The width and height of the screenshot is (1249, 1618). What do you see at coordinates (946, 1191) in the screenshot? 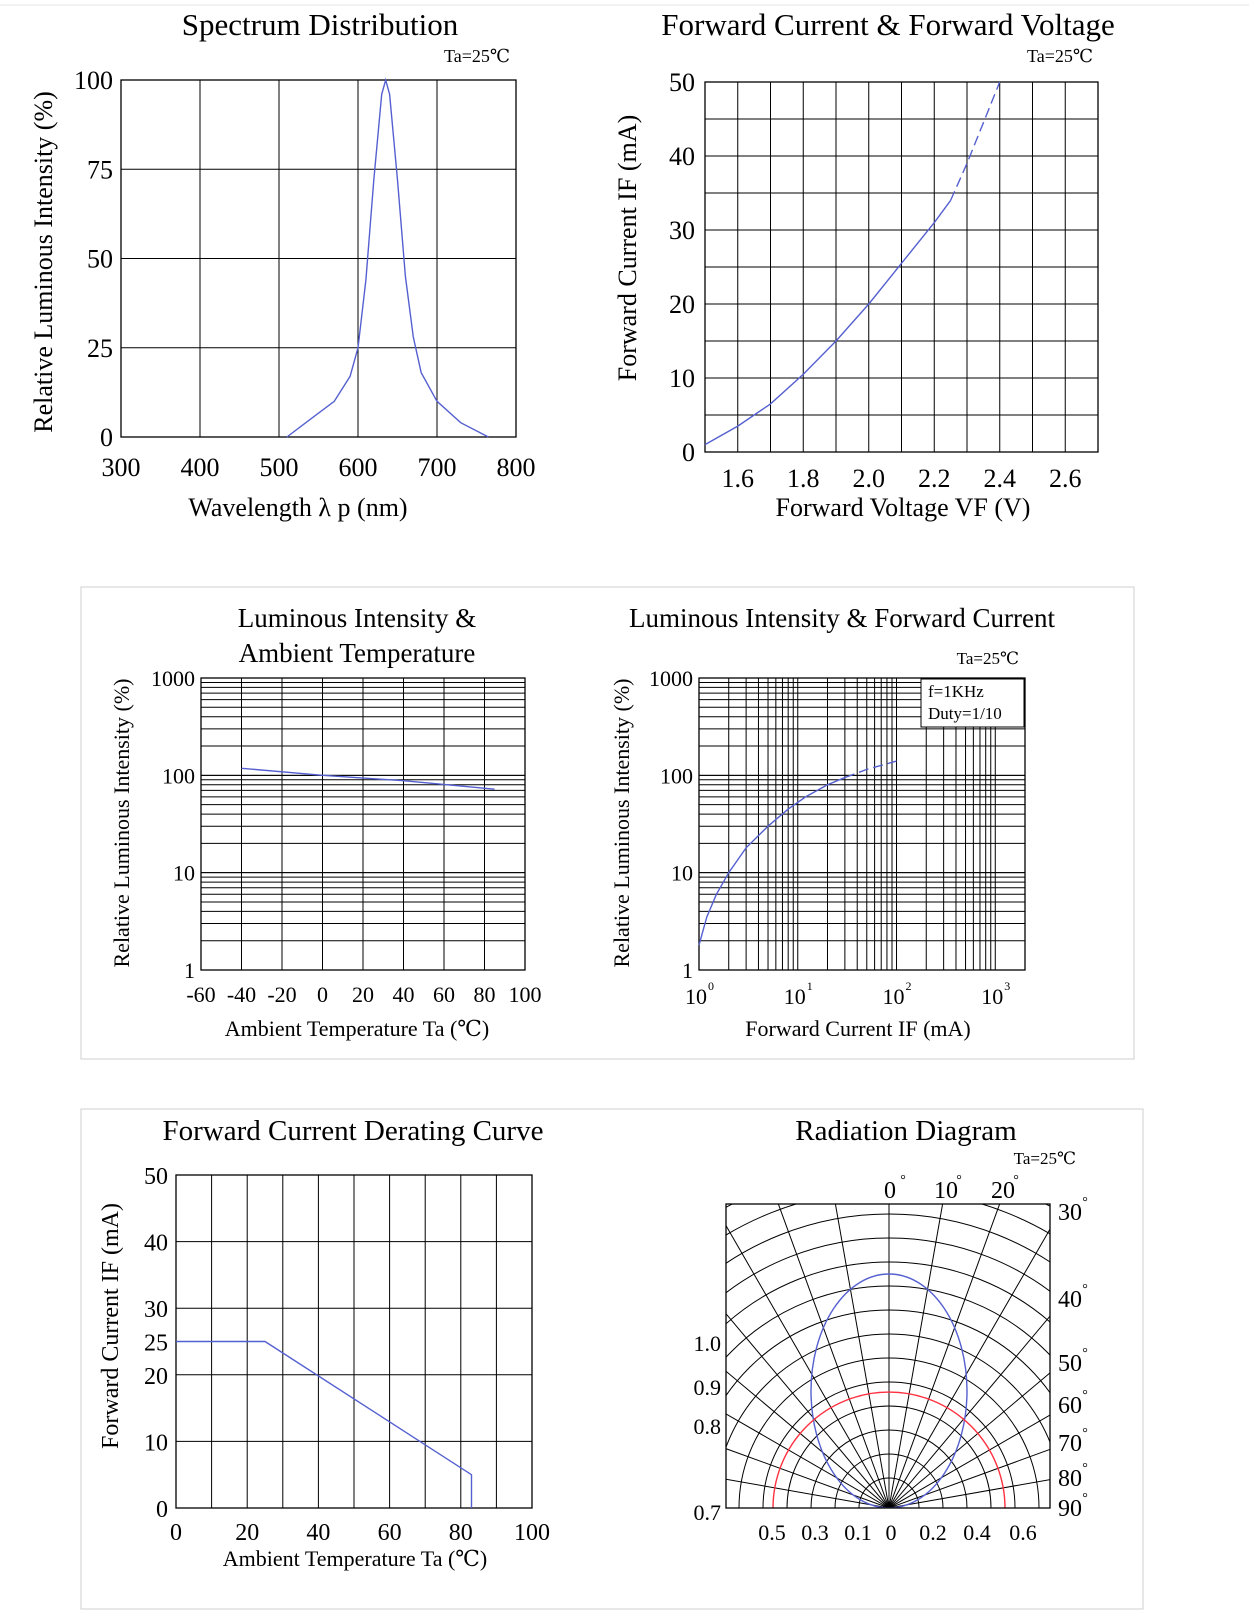
I see `angle-label: 10` at bounding box center [946, 1191].